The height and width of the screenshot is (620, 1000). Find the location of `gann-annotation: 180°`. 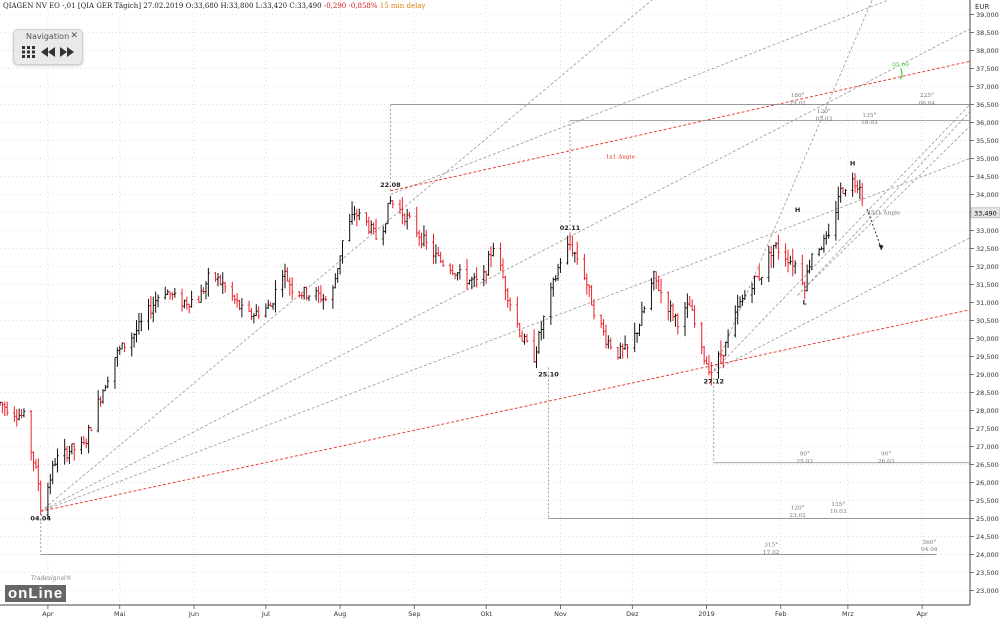

gann-annotation: 180° is located at coordinates (798, 96).